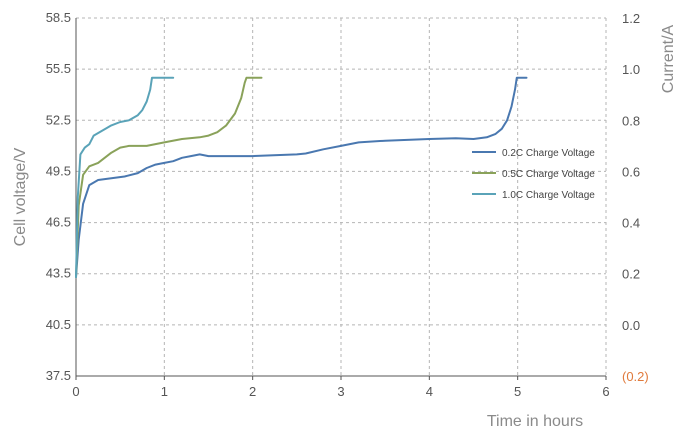 This screenshot has height=429, width=679. What do you see at coordinates (58, 17) in the screenshot?
I see `y-tick-label: 58.5` at bounding box center [58, 17].